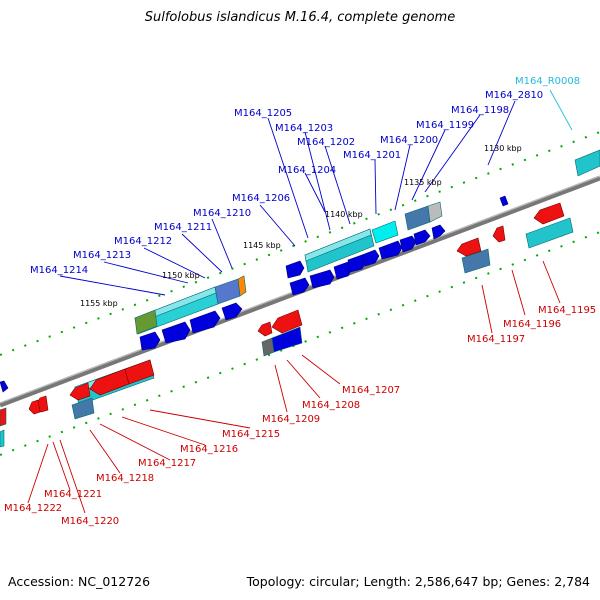 This screenshot has height=600, width=600. Describe the element at coordinates (59, 270) in the screenshot. I see `gene-label: M164_1214` at that location.